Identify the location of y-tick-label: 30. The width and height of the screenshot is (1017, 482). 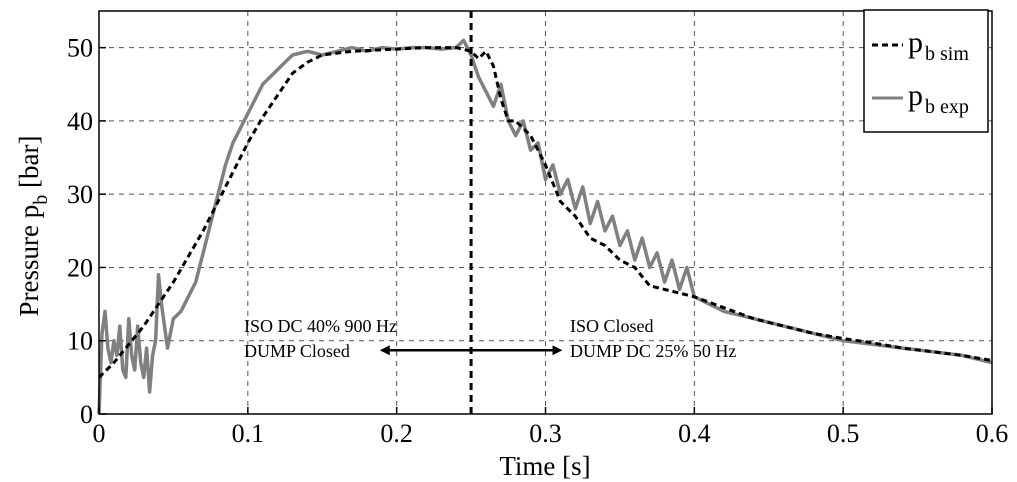
(80, 194).